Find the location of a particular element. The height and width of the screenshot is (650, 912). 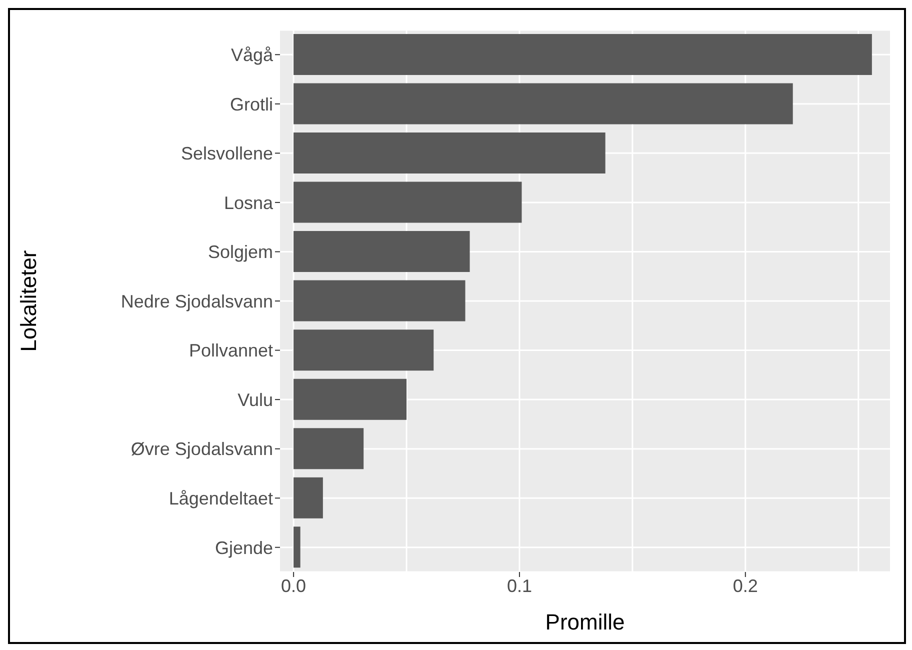

y-tick-label: Vulu is located at coordinates (255, 400).